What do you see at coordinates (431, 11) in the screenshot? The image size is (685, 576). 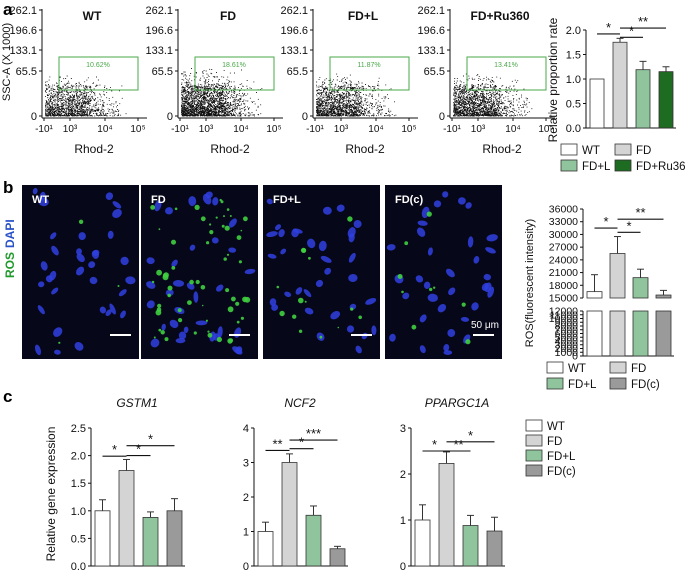 I see `flow-y-tick-label: 262.1` at bounding box center [431, 11].